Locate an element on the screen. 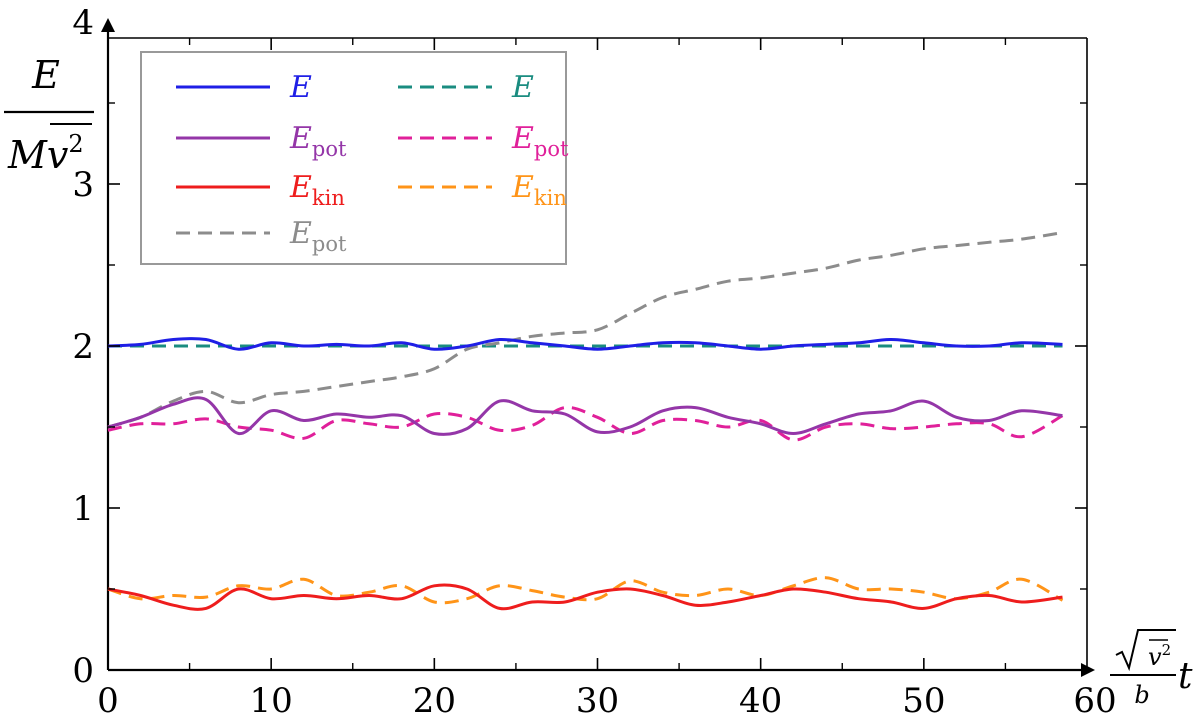  x-tick-label: 10 is located at coordinates (271, 701).